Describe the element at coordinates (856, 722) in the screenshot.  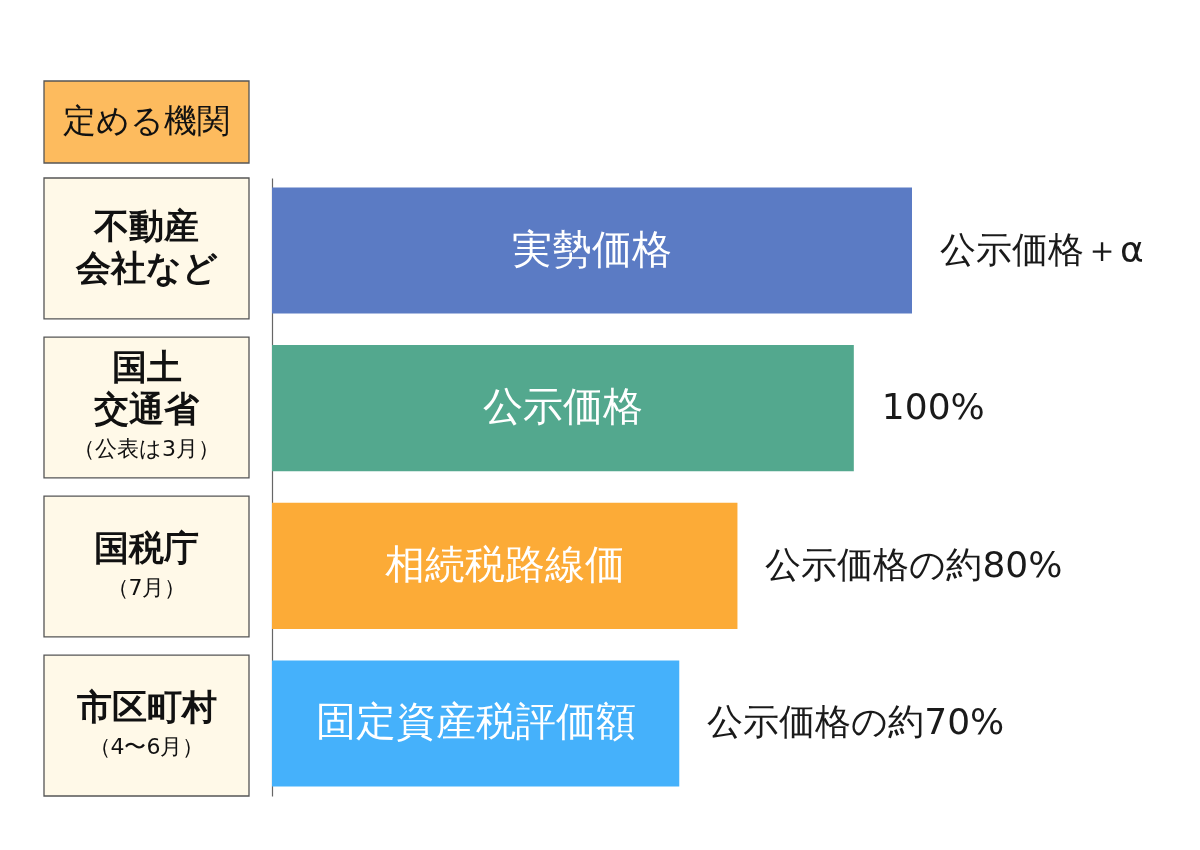
I see `data-label: 公示価格の約70%` at that location.